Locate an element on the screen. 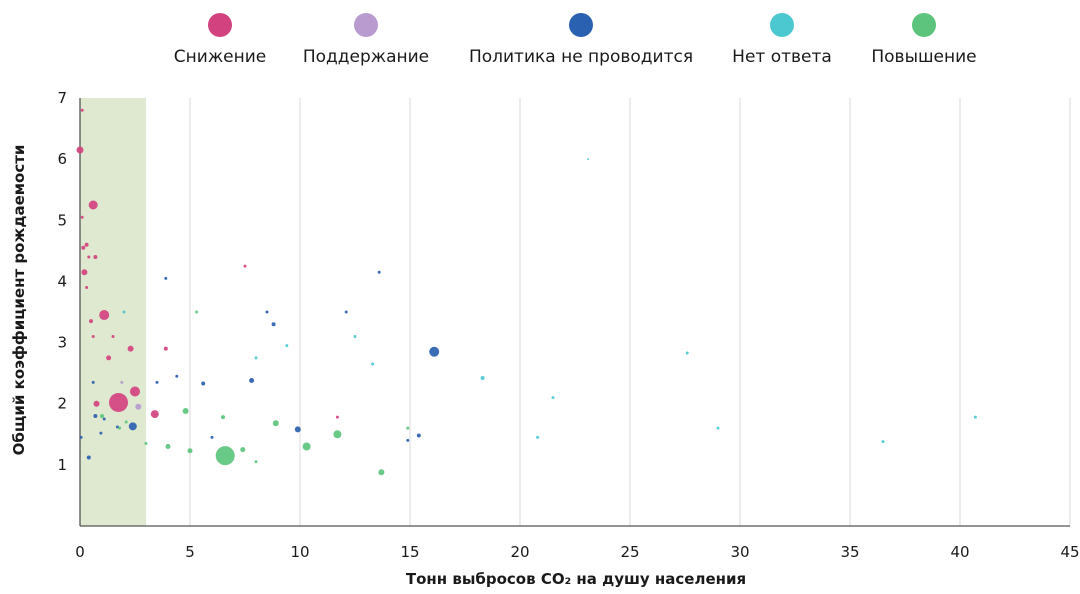  x-tick-label: 35 is located at coordinates (849, 552).